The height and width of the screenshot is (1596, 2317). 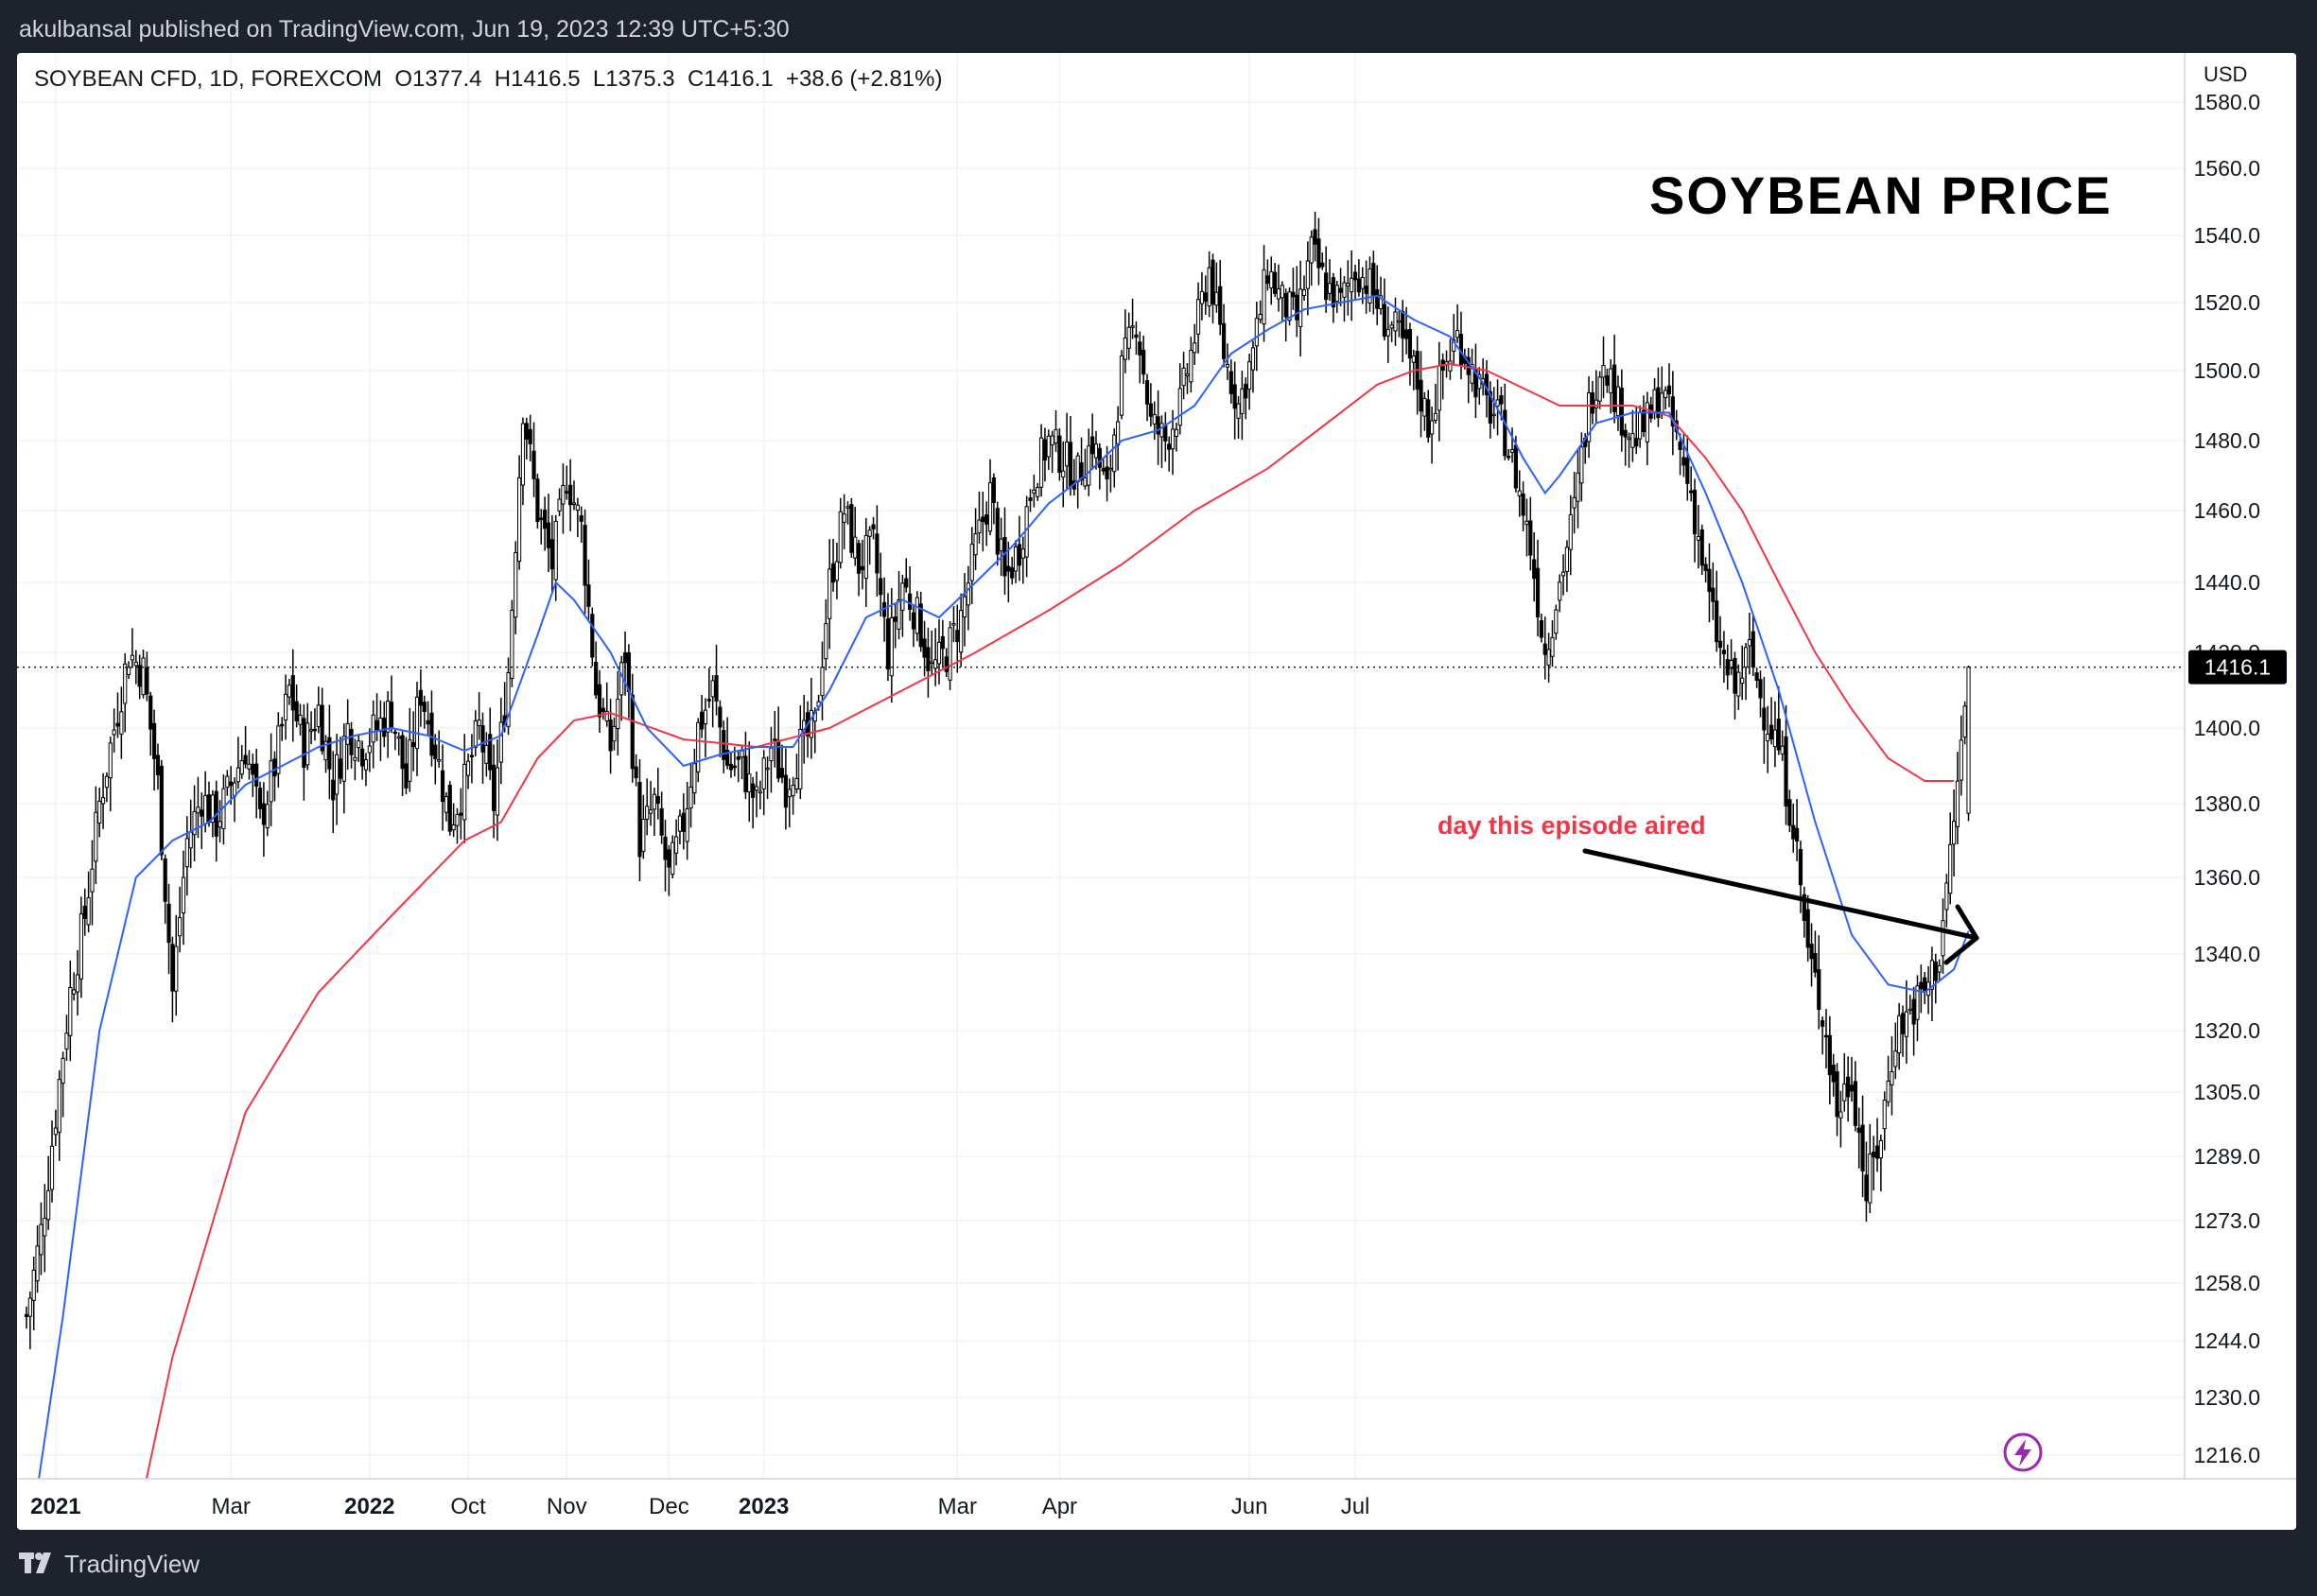 I want to click on price-tick-label: 1480.0, so click(x=2227, y=441).